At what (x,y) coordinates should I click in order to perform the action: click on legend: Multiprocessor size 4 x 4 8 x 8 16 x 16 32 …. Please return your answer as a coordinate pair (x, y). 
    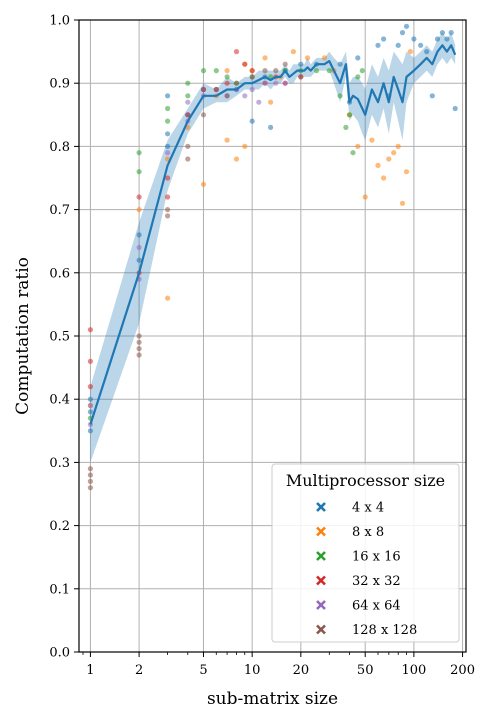
    Looking at the image, I should click on (365, 553).